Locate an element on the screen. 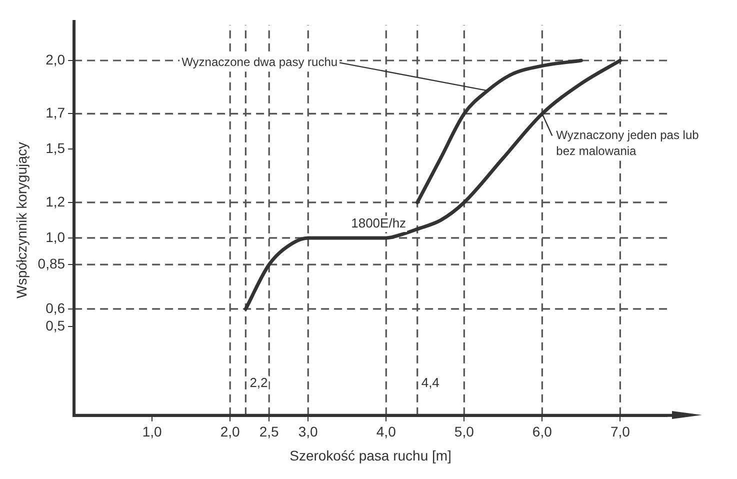 The width and height of the screenshot is (737, 479). y-tick-label: 0,85 is located at coordinates (52, 263).